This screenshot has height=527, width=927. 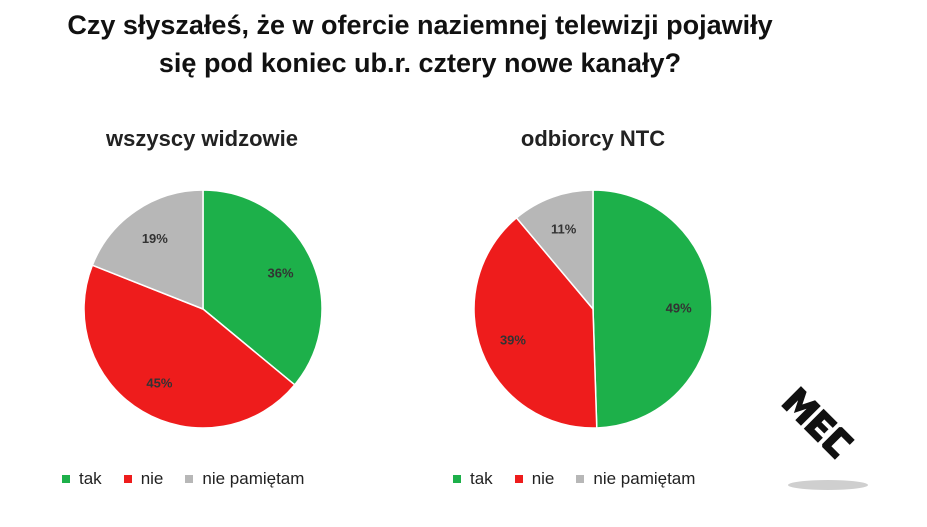 I want to click on pie-svg: 49% 39% 11%, so click(x=593, y=309).